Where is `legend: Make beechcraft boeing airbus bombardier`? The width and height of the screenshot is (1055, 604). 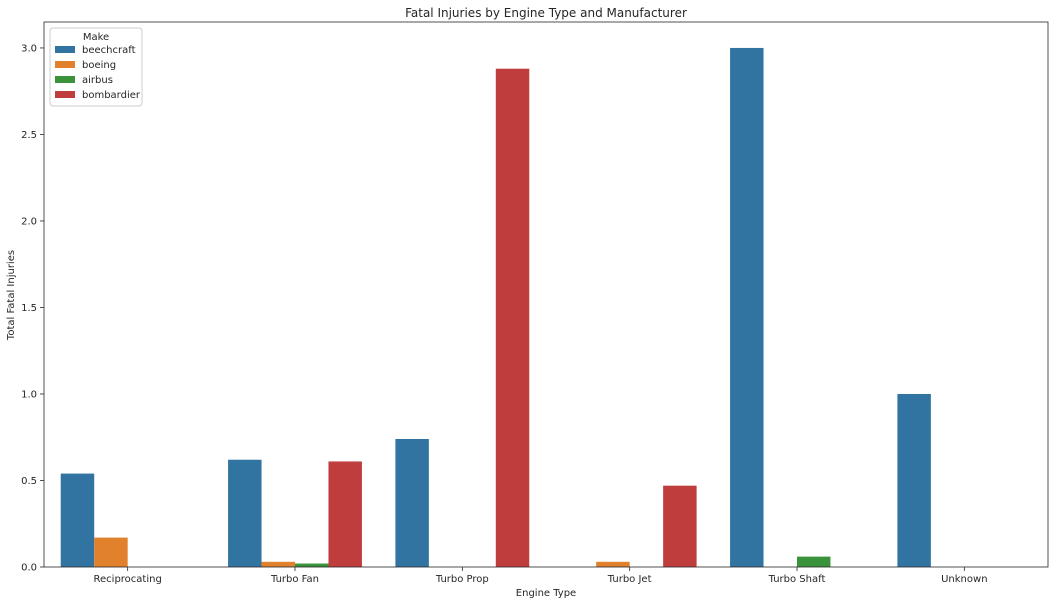
legend: Make beechcraft boeing airbus bombardier is located at coordinates (96, 67).